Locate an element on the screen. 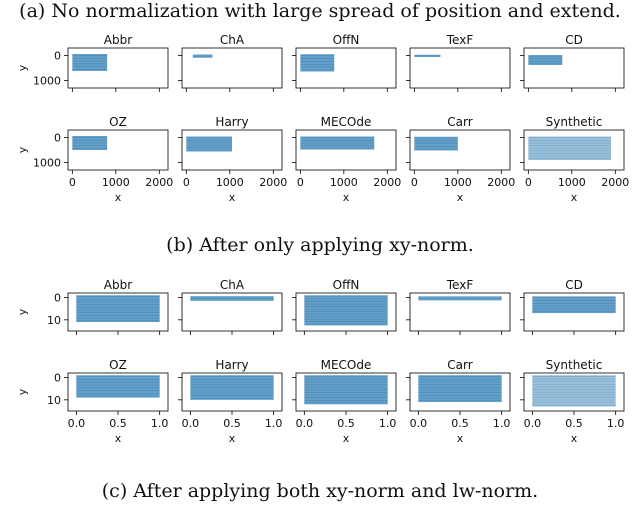  panel-c-mecode: MECOde 0.0 0.5 1.0 x is located at coordinates (344, 401).